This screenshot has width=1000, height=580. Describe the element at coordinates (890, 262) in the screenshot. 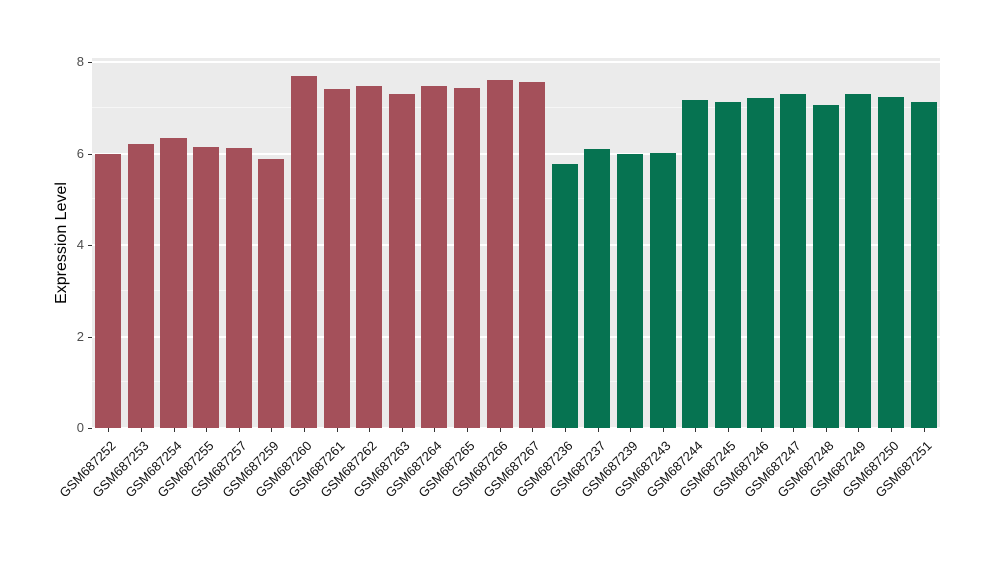

I see `bar-GSM687250` at that location.